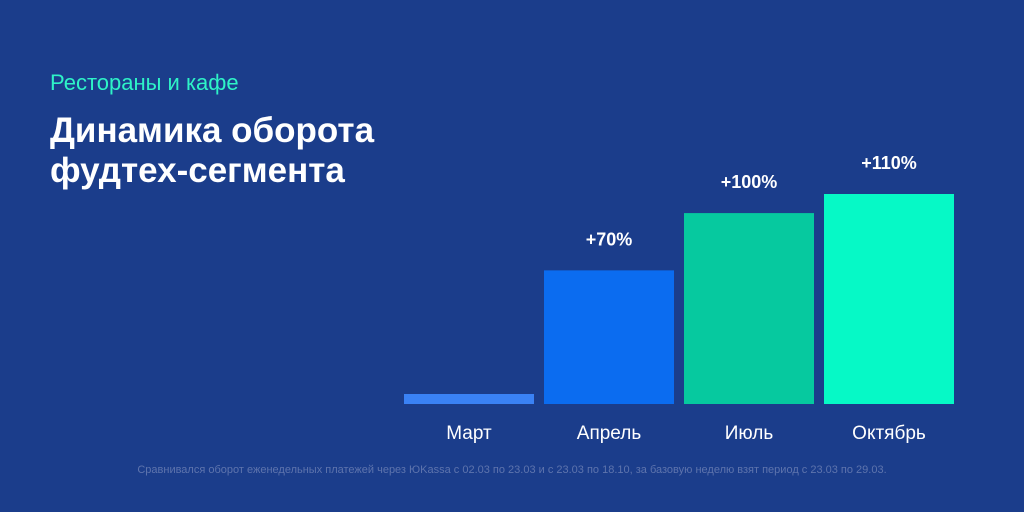 Image resolution: width=1024 pixels, height=512 pixels. I want to click on chart-title-line-1: Динамика оборота, so click(212, 130).